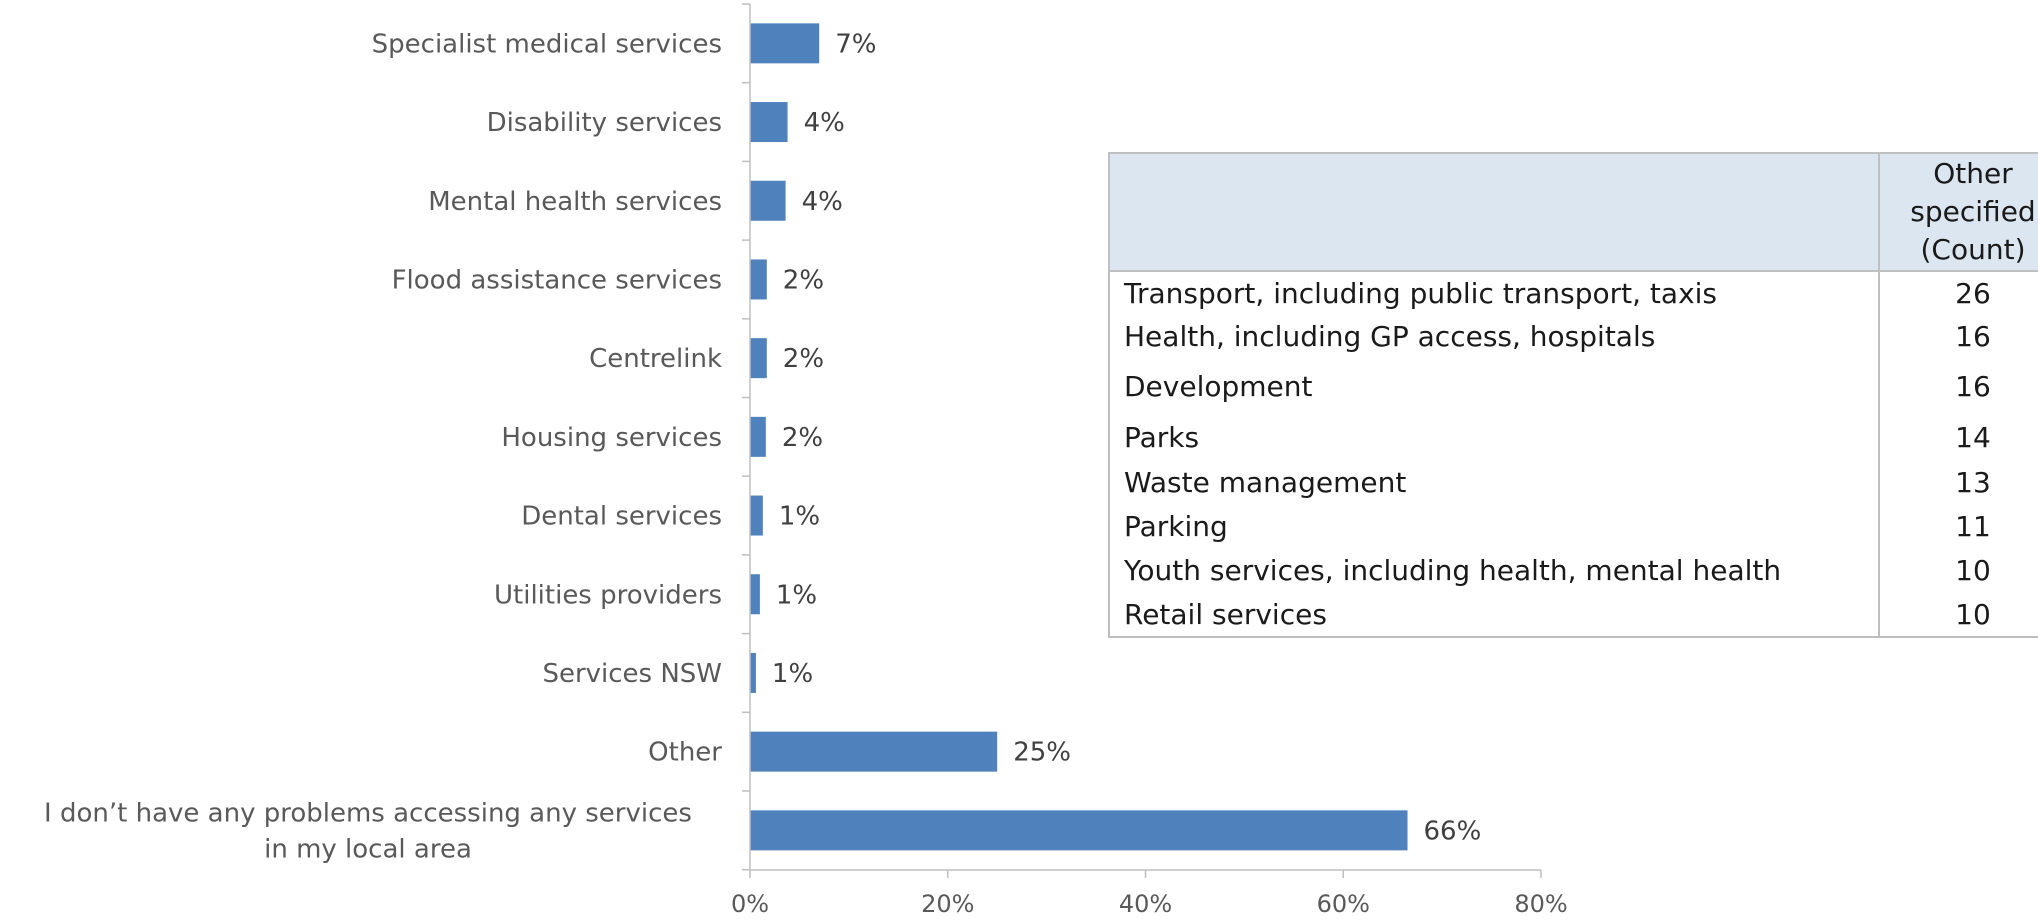 The width and height of the screenshot is (2038, 924). What do you see at coordinates (1225, 614) in the screenshot?
I see `row-item: Retail services` at bounding box center [1225, 614].